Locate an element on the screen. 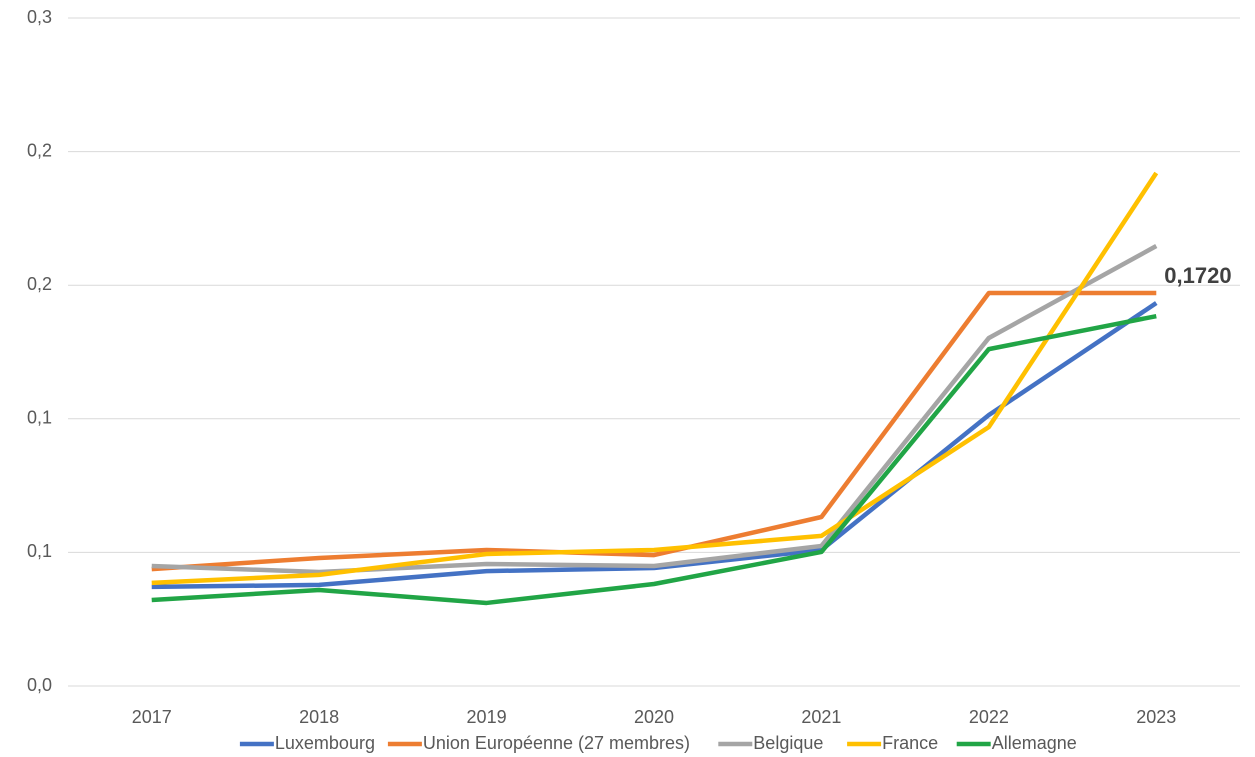 Image resolution: width=1255 pixels, height=757 pixels. legend-label: France is located at coordinates (910, 743).